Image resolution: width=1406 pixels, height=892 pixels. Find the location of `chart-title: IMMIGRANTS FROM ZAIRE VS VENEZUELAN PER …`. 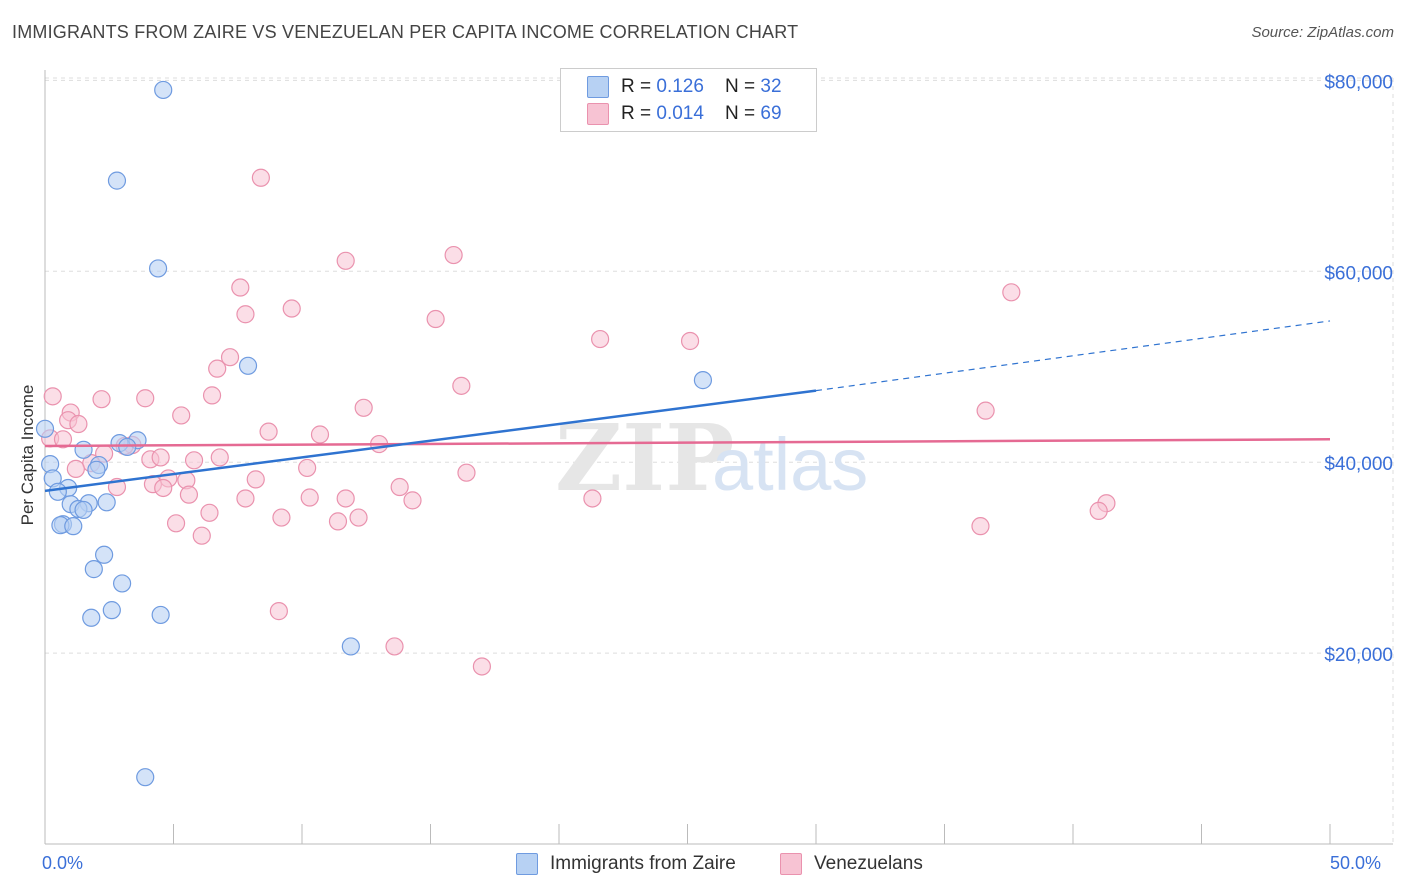

chart-title: IMMIGRANTS FROM ZAIRE VS VENEZUELAN PER … is located at coordinates (405, 32).